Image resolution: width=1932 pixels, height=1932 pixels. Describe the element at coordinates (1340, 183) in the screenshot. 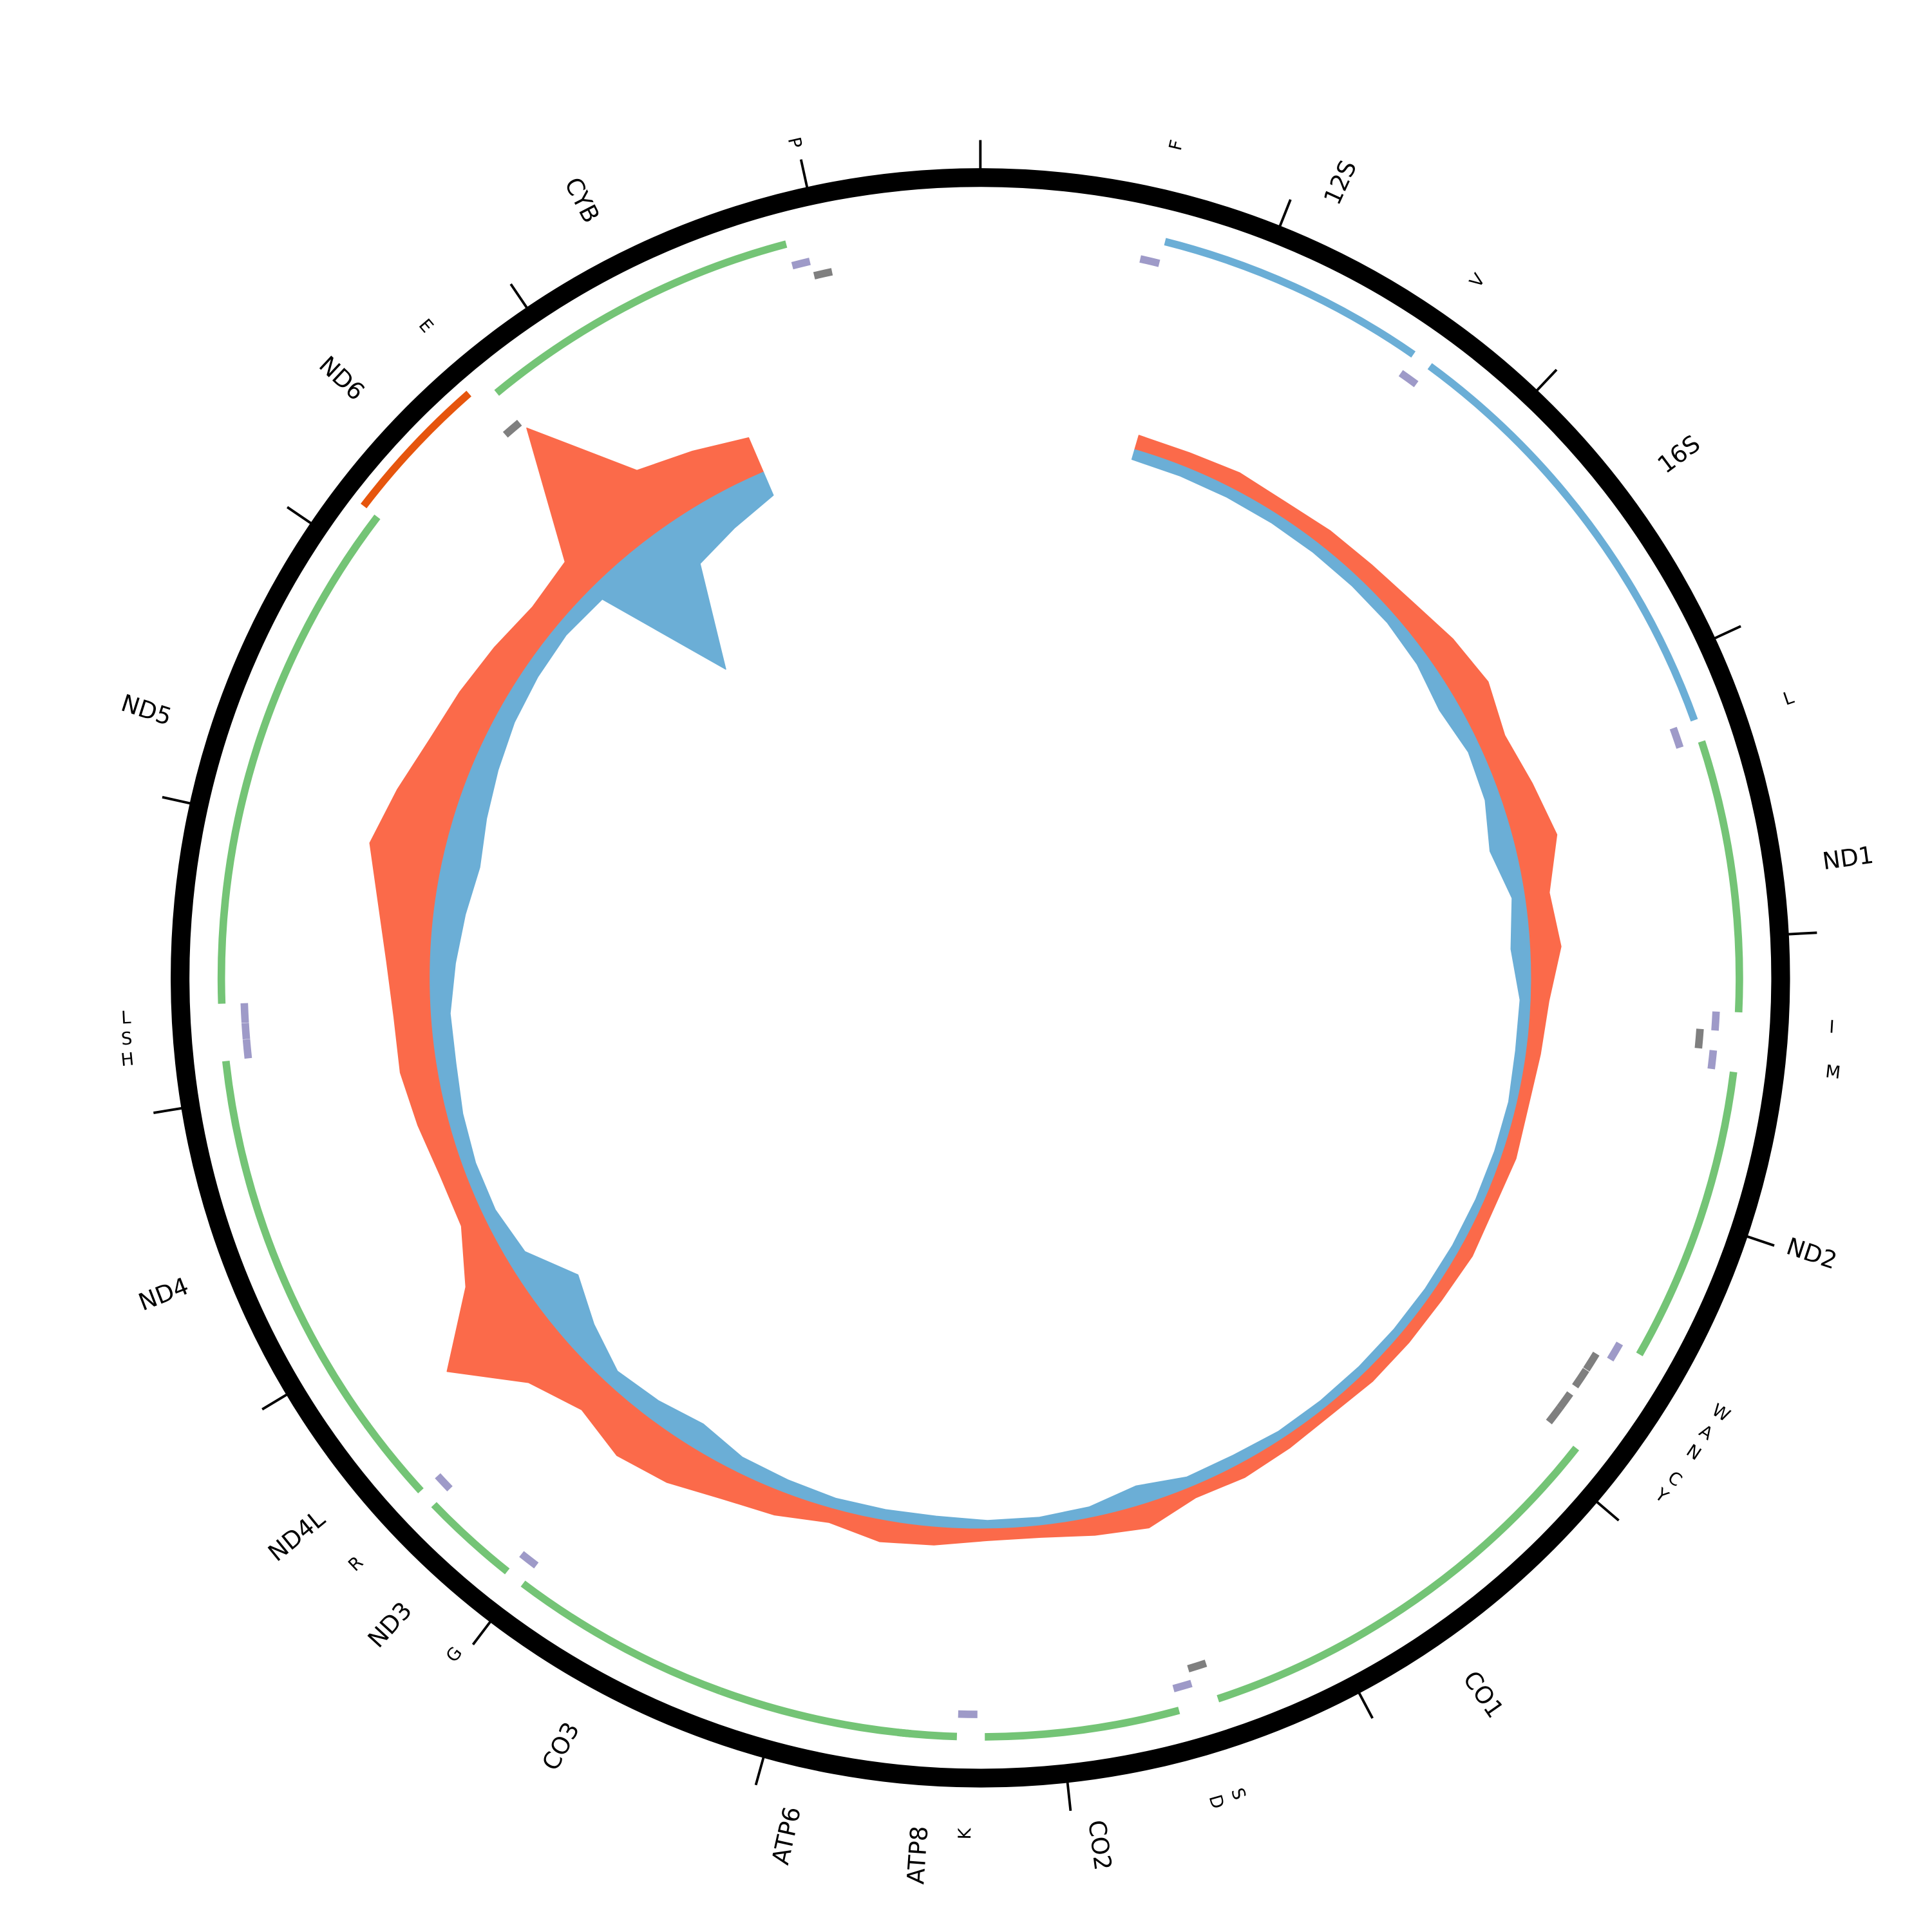

I see `gene-label: 12S` at that location.